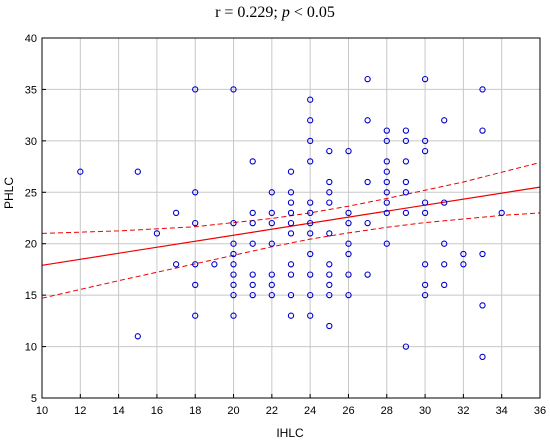  Describe the element at coordinates (312, 12) in the screenshot. I see `title-suffix: < 0.05` at that location.